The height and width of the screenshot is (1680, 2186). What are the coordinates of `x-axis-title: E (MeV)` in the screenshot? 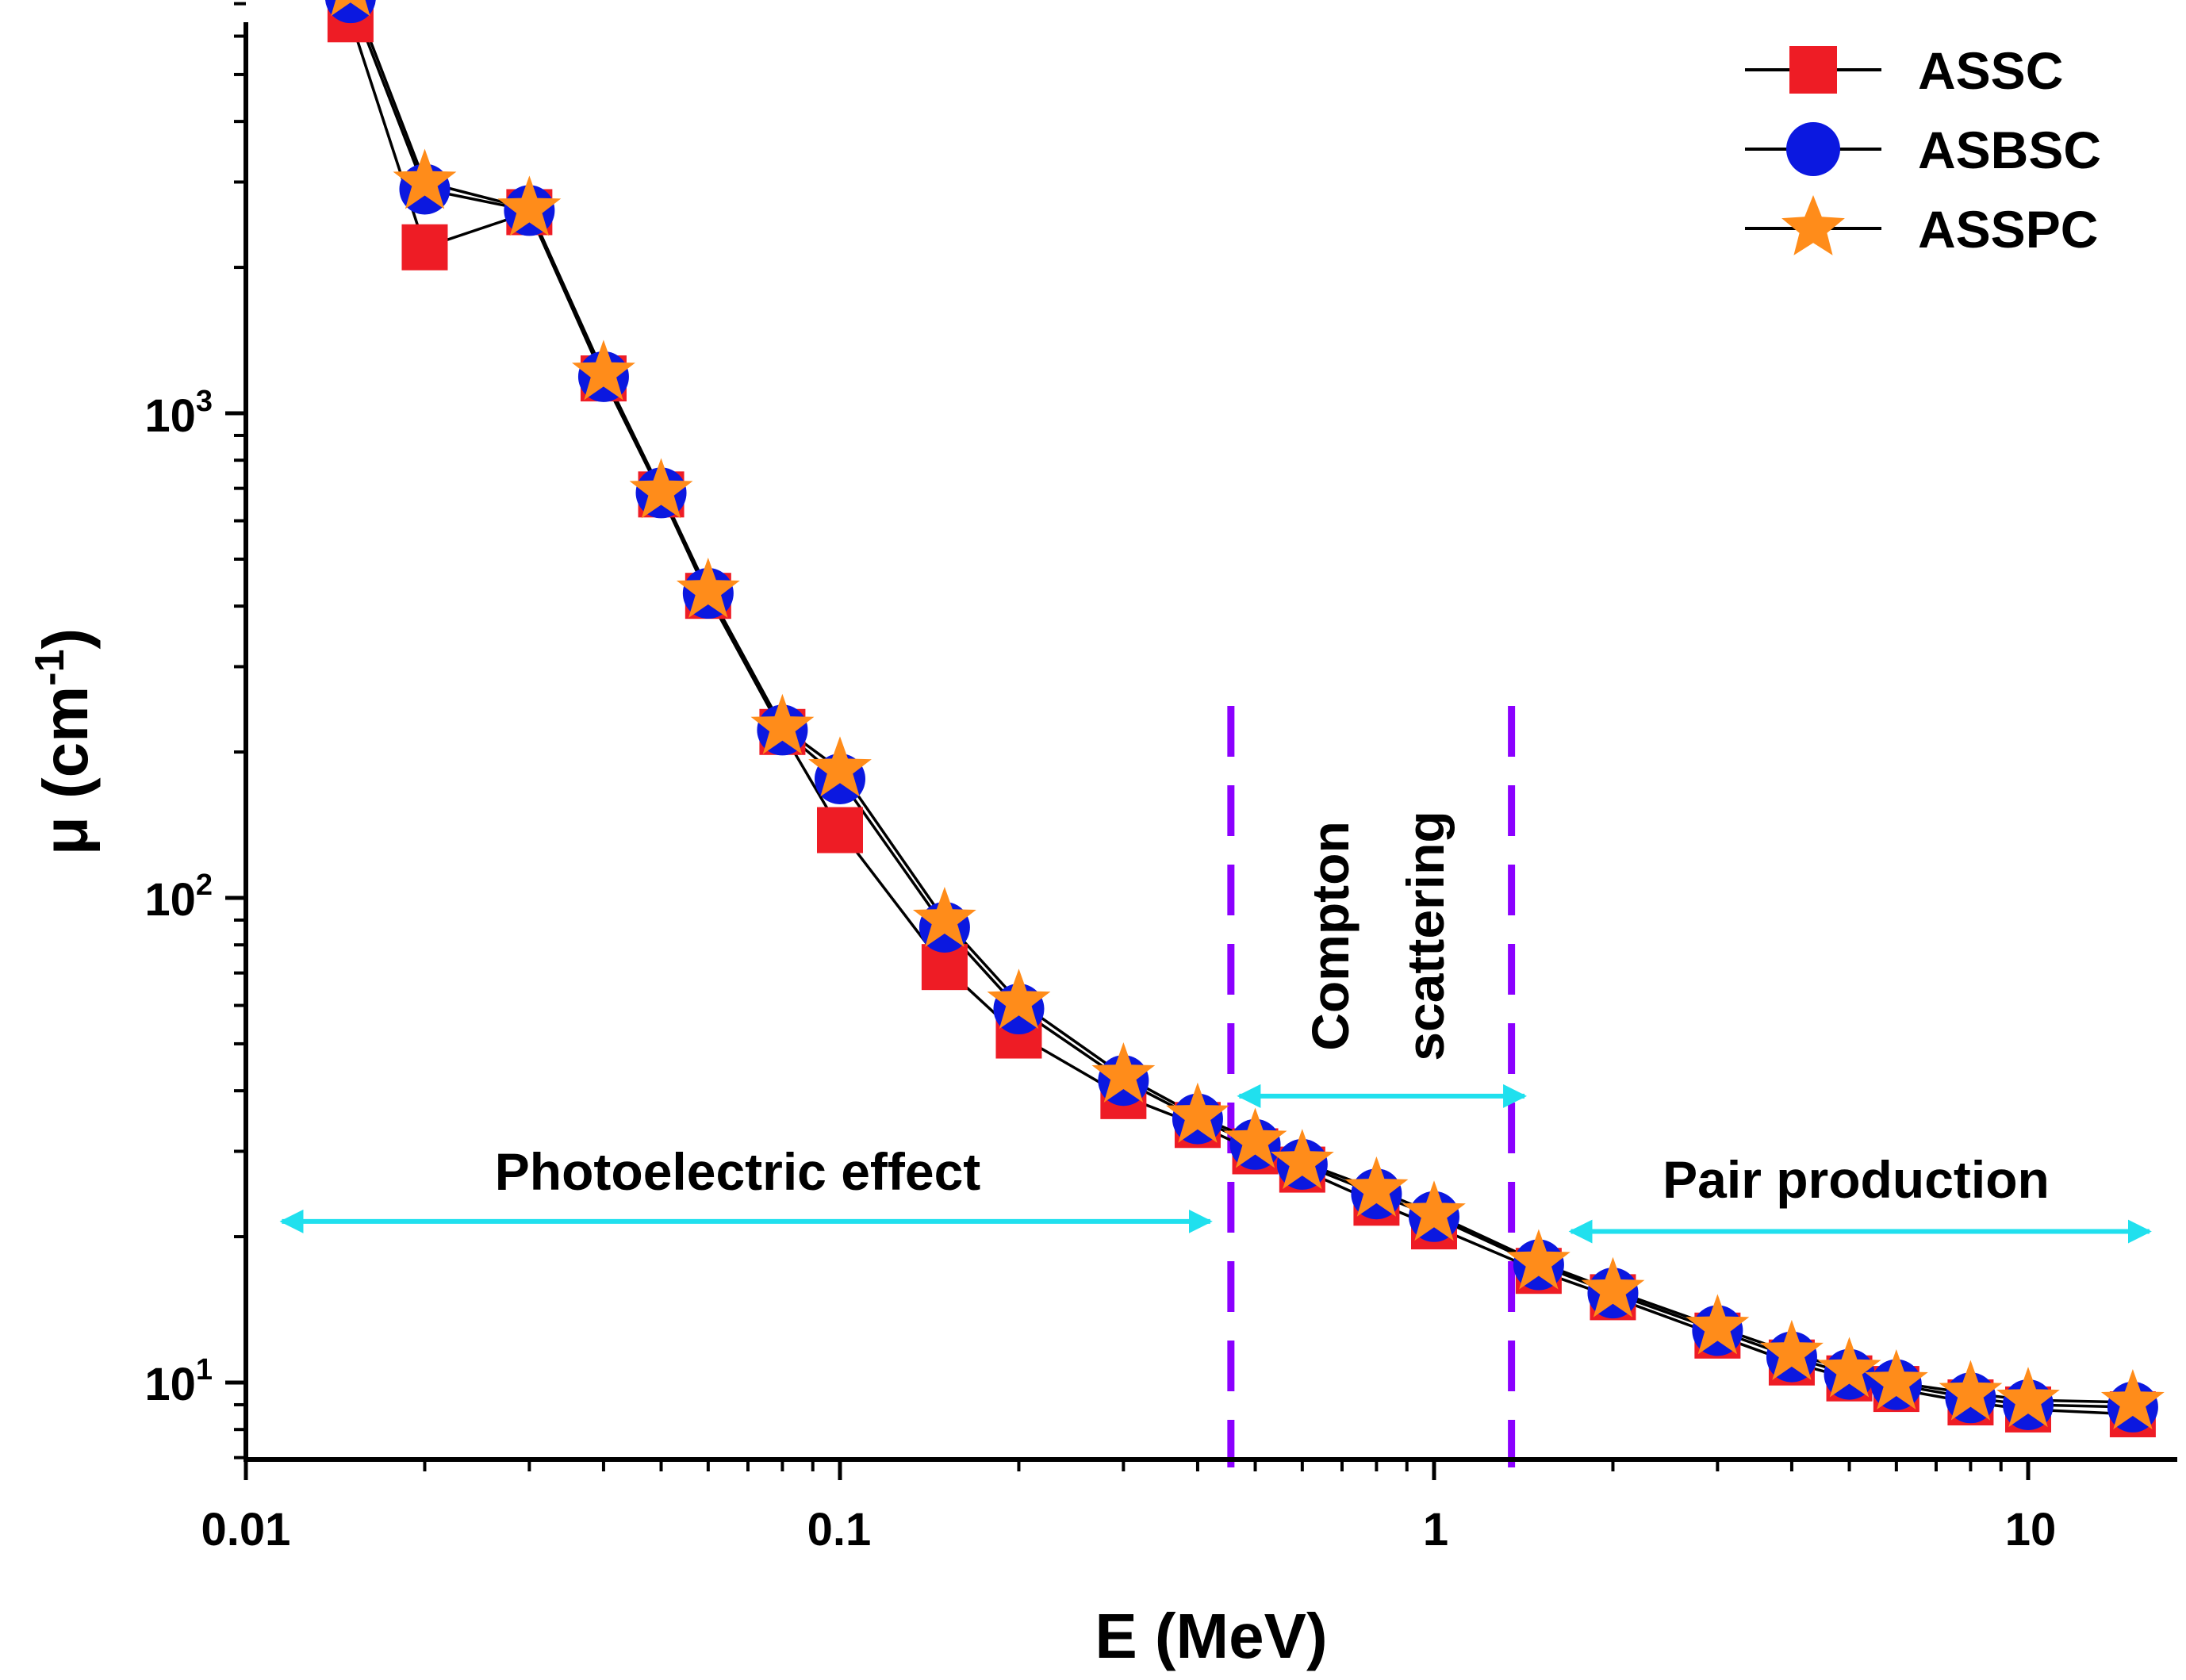 It's located at (1211, 1636).